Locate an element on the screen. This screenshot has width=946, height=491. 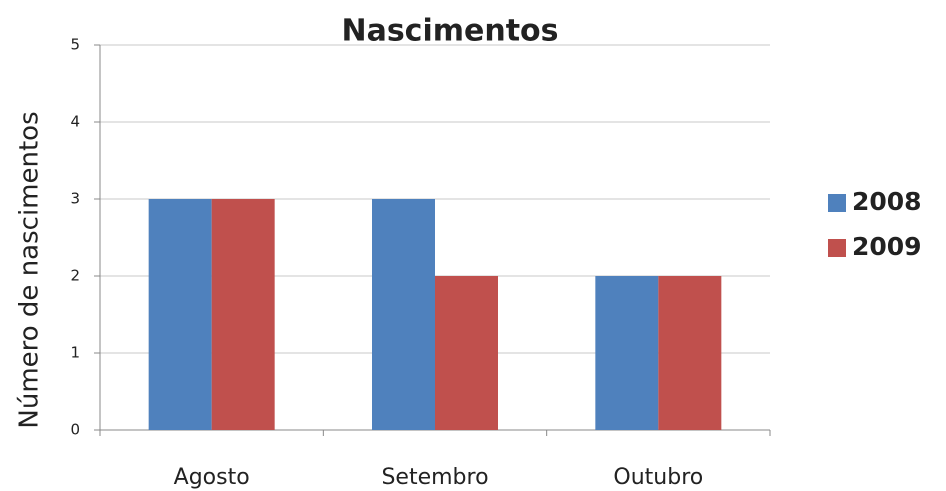
x-tick-label: Outubro is located at coordinates (658, 477).